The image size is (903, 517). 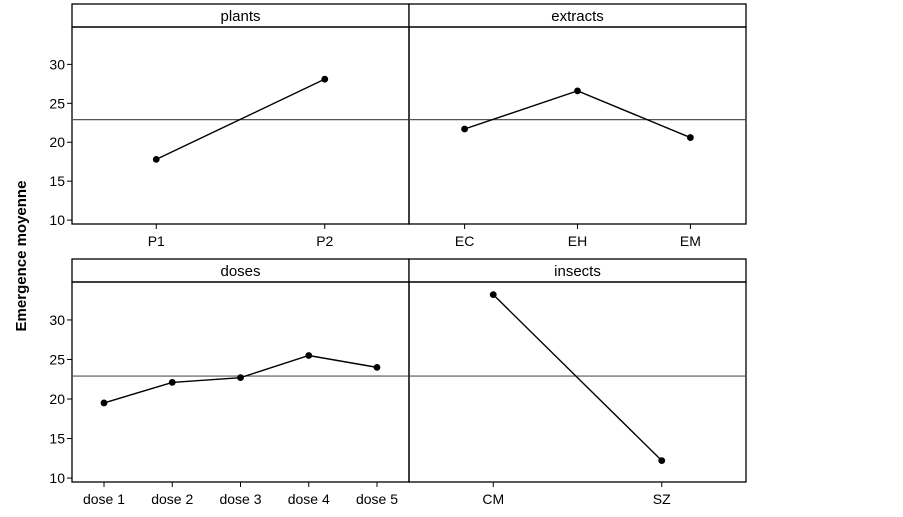 I want to click on x-tick-label: P2, so click(x=324, y=241).